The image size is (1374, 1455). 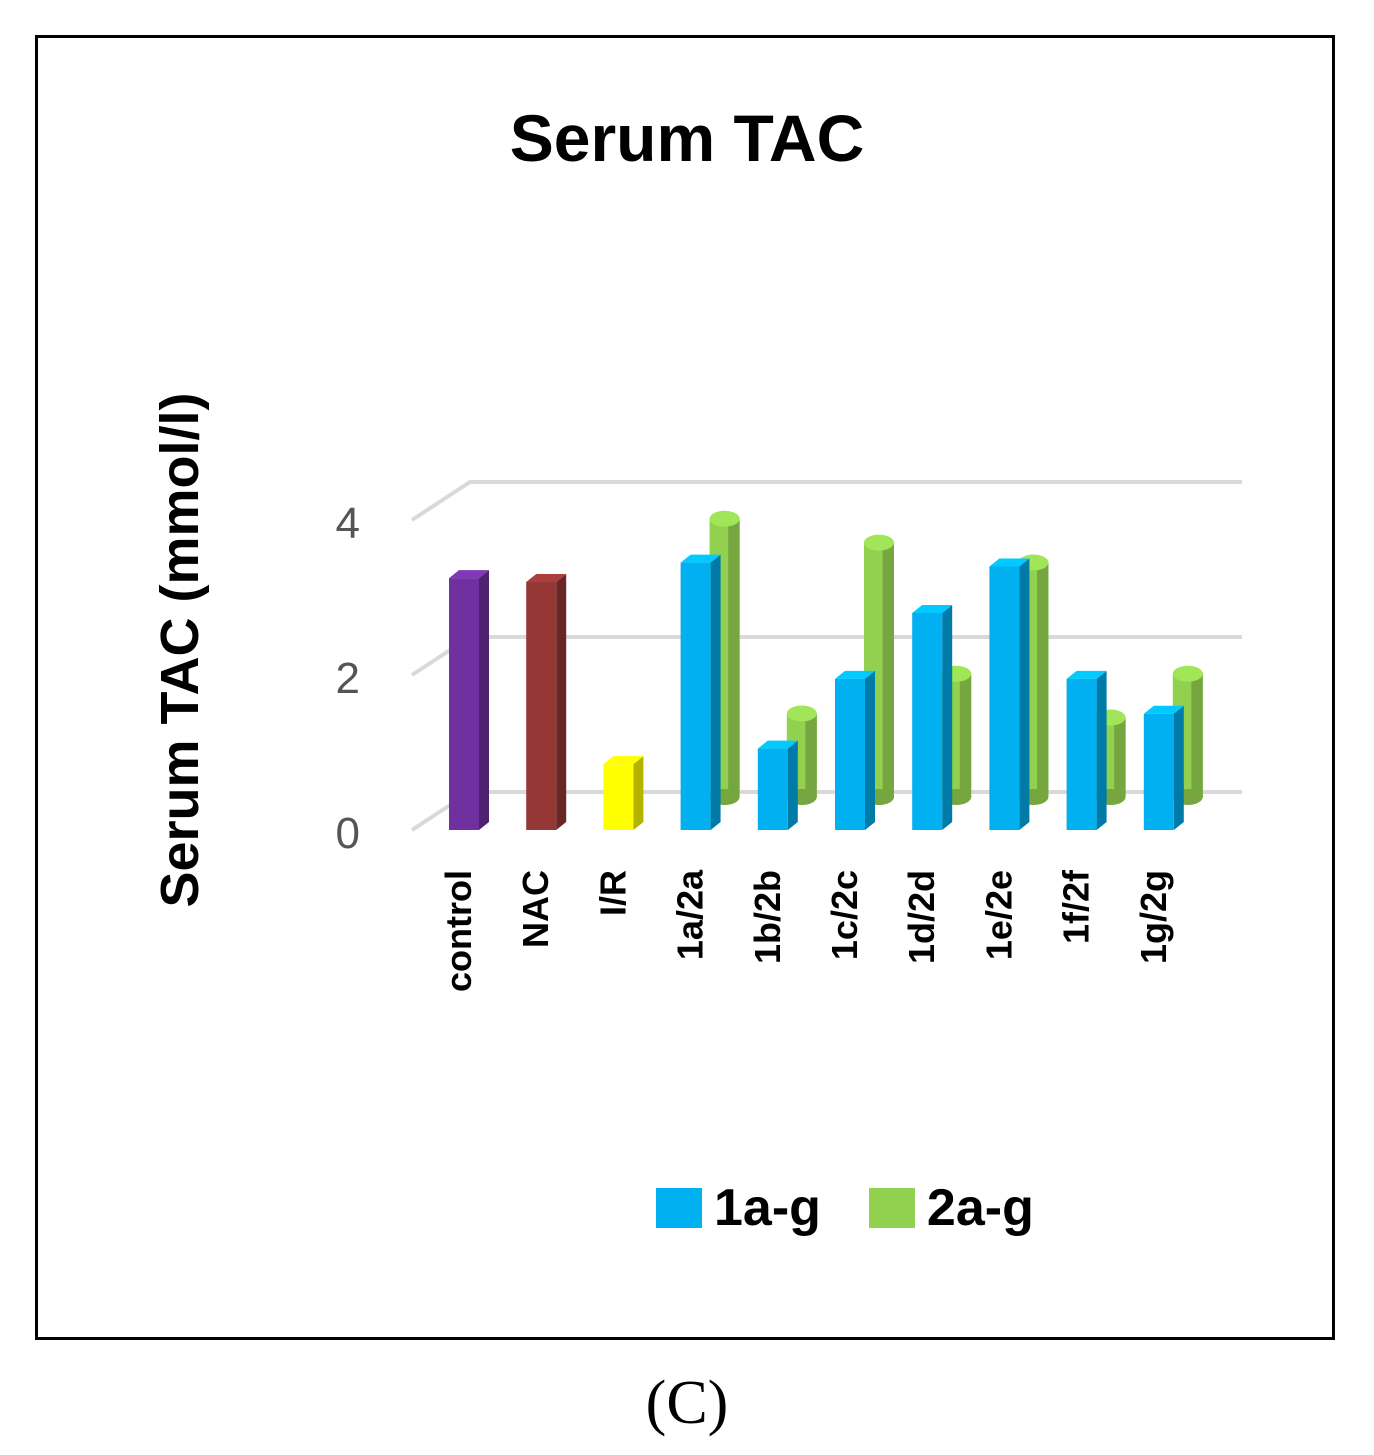 I want to click on y-tick-labels: 0 2 4, so click(x=348, y=678).